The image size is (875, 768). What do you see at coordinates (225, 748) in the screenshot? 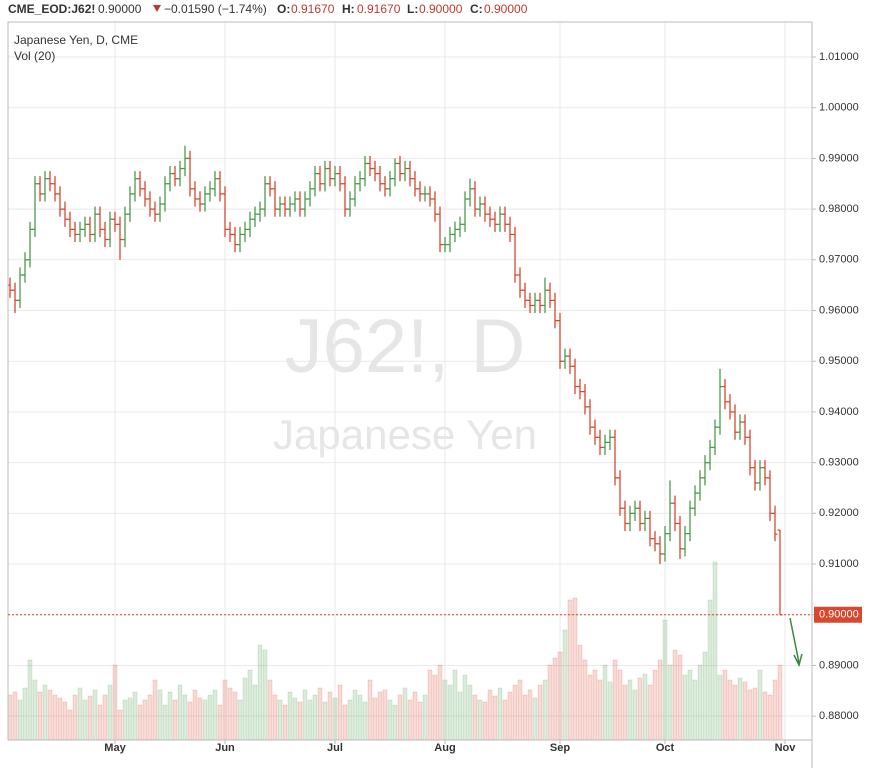
I see `x-tick-label: Jun` at bounding box center [225, 748].